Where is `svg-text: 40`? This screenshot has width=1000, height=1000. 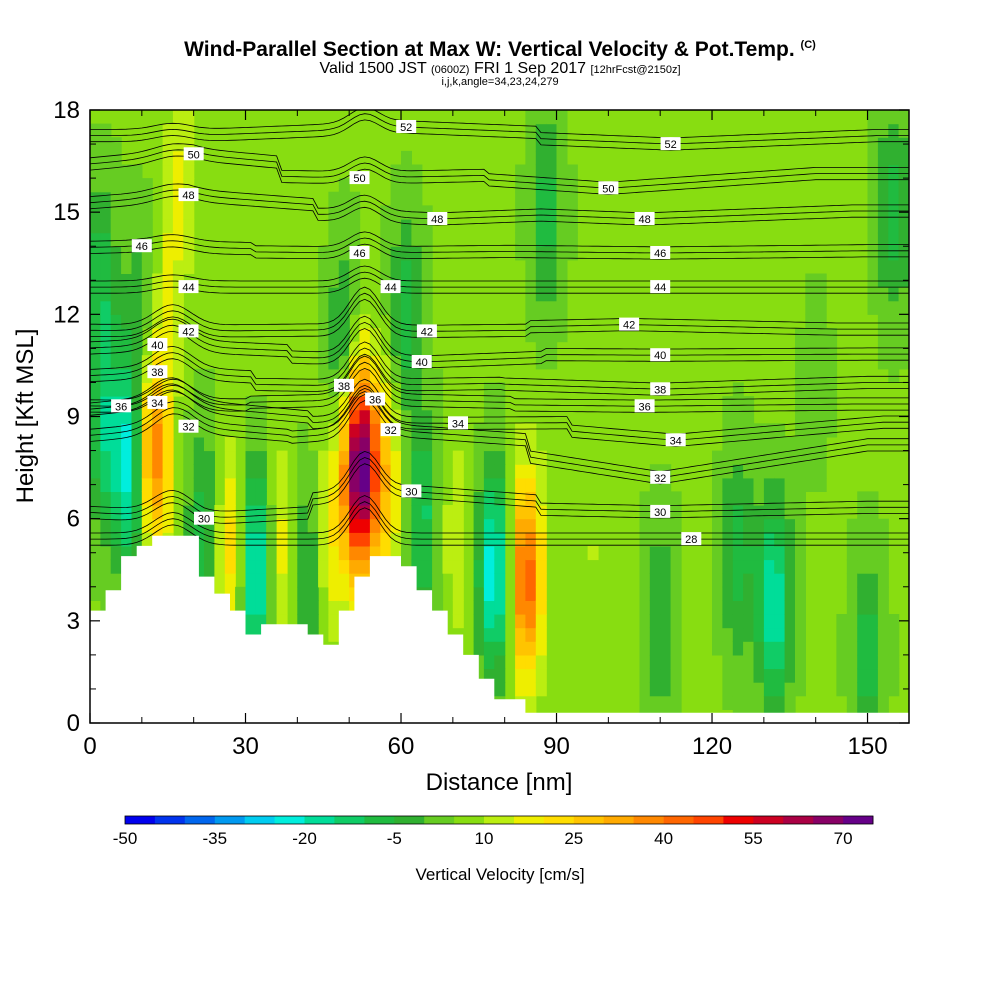
svg-text: 40 is located at coordinates (157, 346).